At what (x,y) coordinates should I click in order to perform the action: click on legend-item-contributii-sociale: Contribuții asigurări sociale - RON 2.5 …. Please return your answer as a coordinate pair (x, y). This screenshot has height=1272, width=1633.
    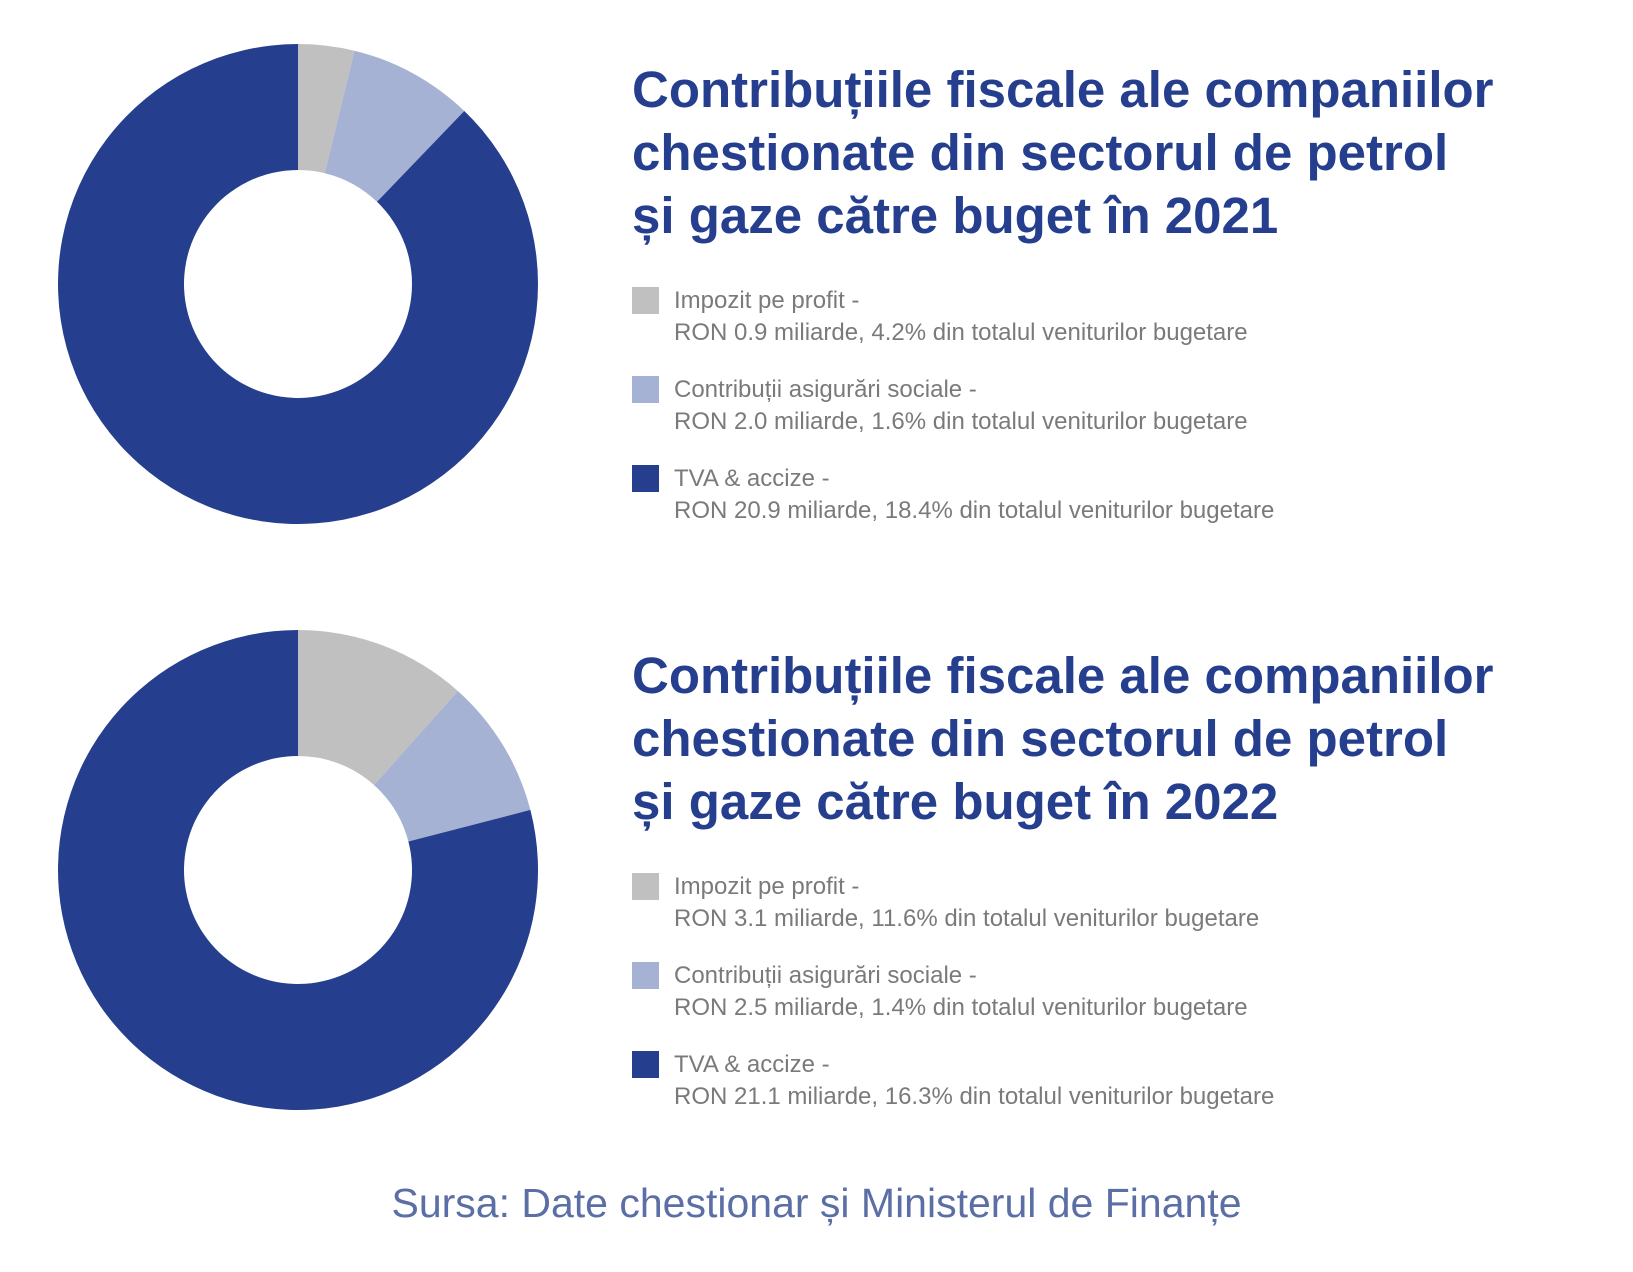
    Looking at the image, I should click on (1127, 992).